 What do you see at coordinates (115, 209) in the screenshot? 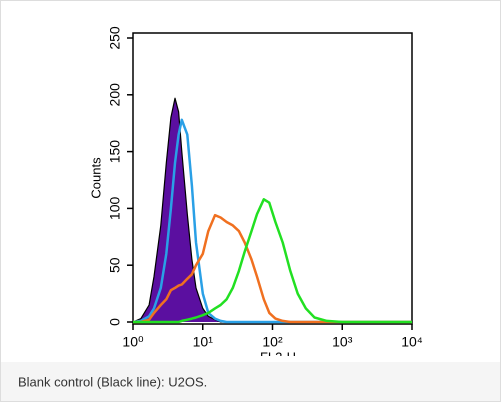
I see `y-tick-label: 100` at bounding box center [115, 209].